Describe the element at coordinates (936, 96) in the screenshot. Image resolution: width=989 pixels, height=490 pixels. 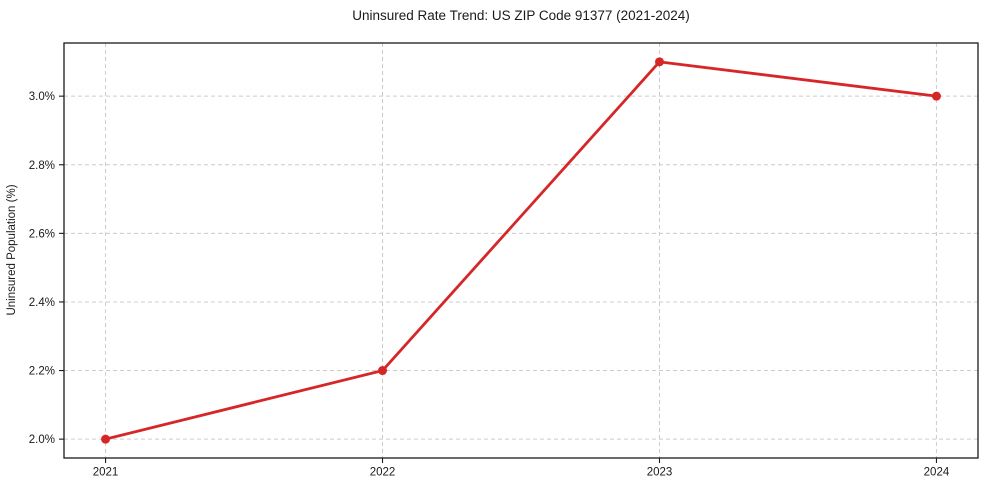
I see `data-point-2024` at that location.